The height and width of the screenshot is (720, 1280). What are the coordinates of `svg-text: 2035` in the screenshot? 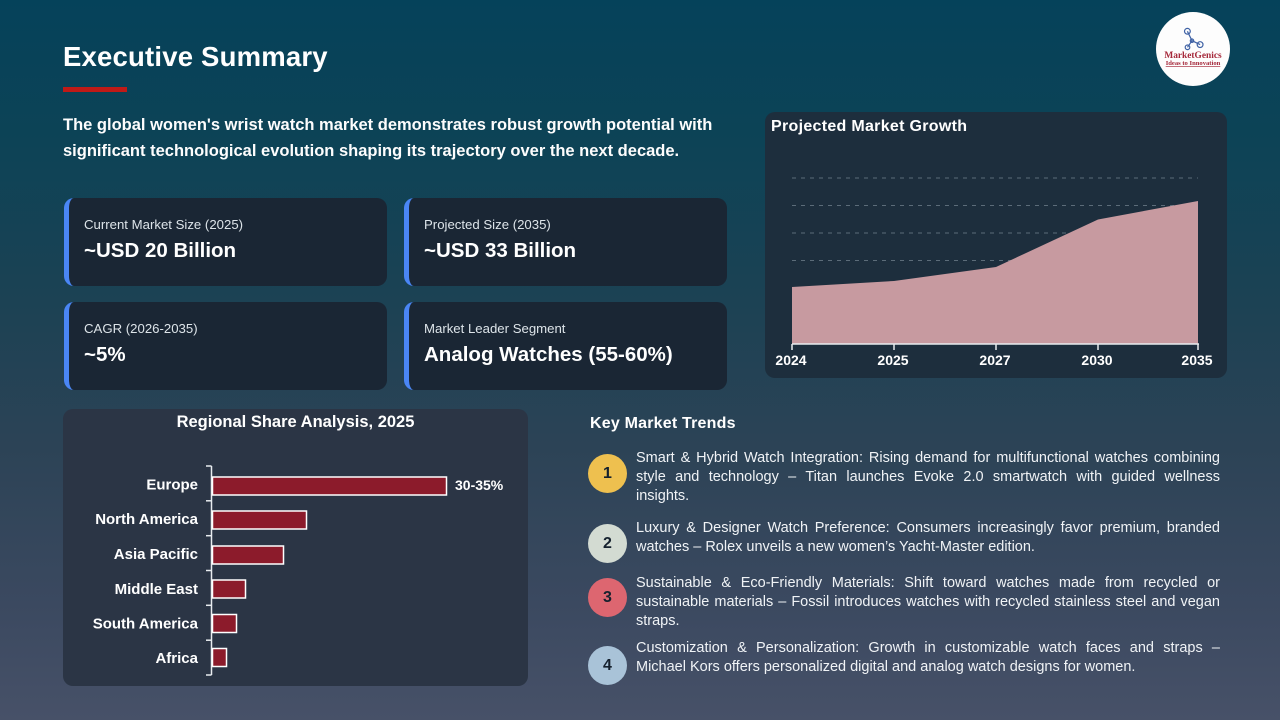 It's located at (1196, 360).